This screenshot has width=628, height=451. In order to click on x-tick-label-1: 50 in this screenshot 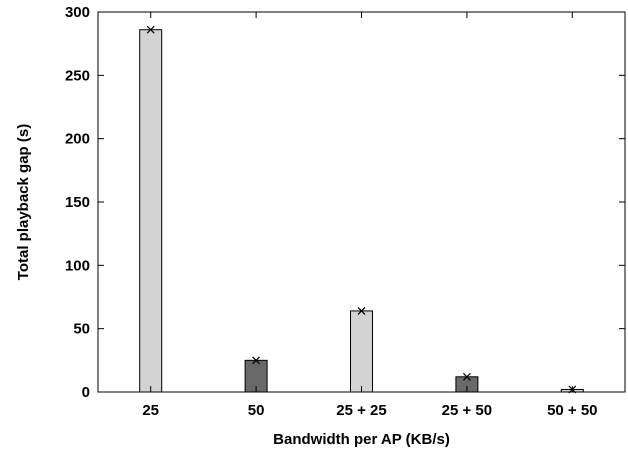, I will do `click(256, 410)`.